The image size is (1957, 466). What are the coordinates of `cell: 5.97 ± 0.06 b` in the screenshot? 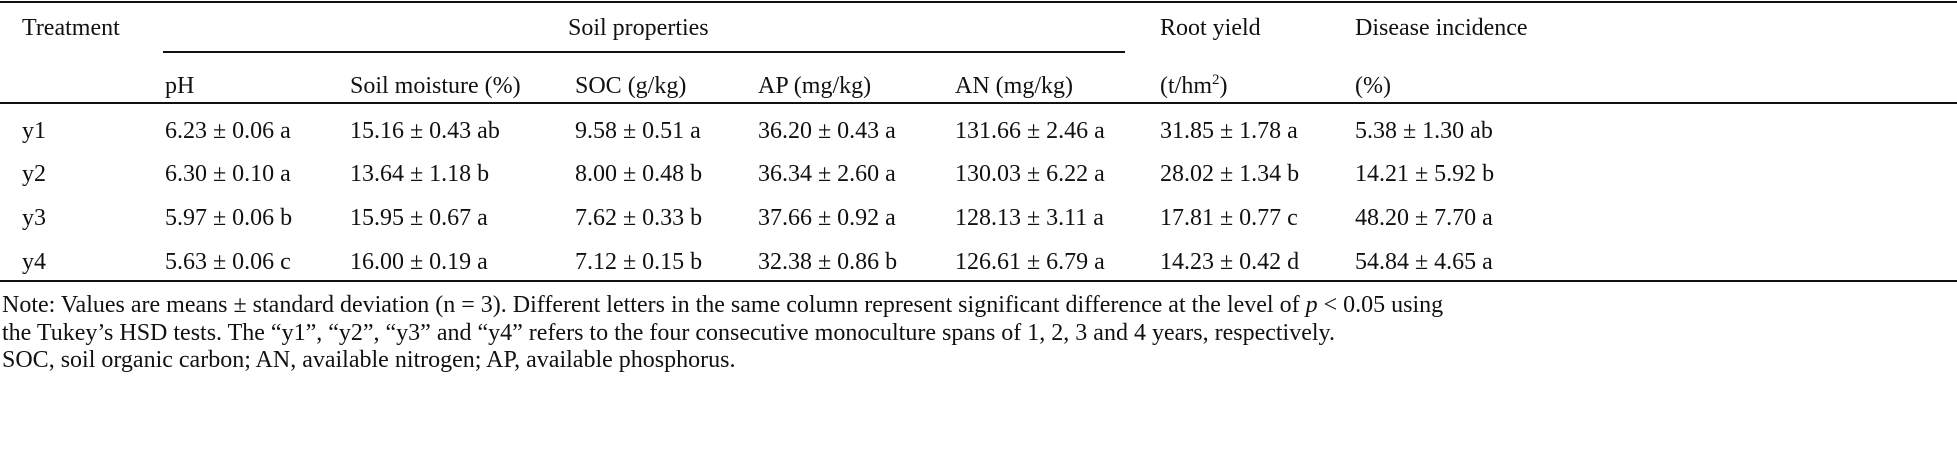 It's located at (229, 218).